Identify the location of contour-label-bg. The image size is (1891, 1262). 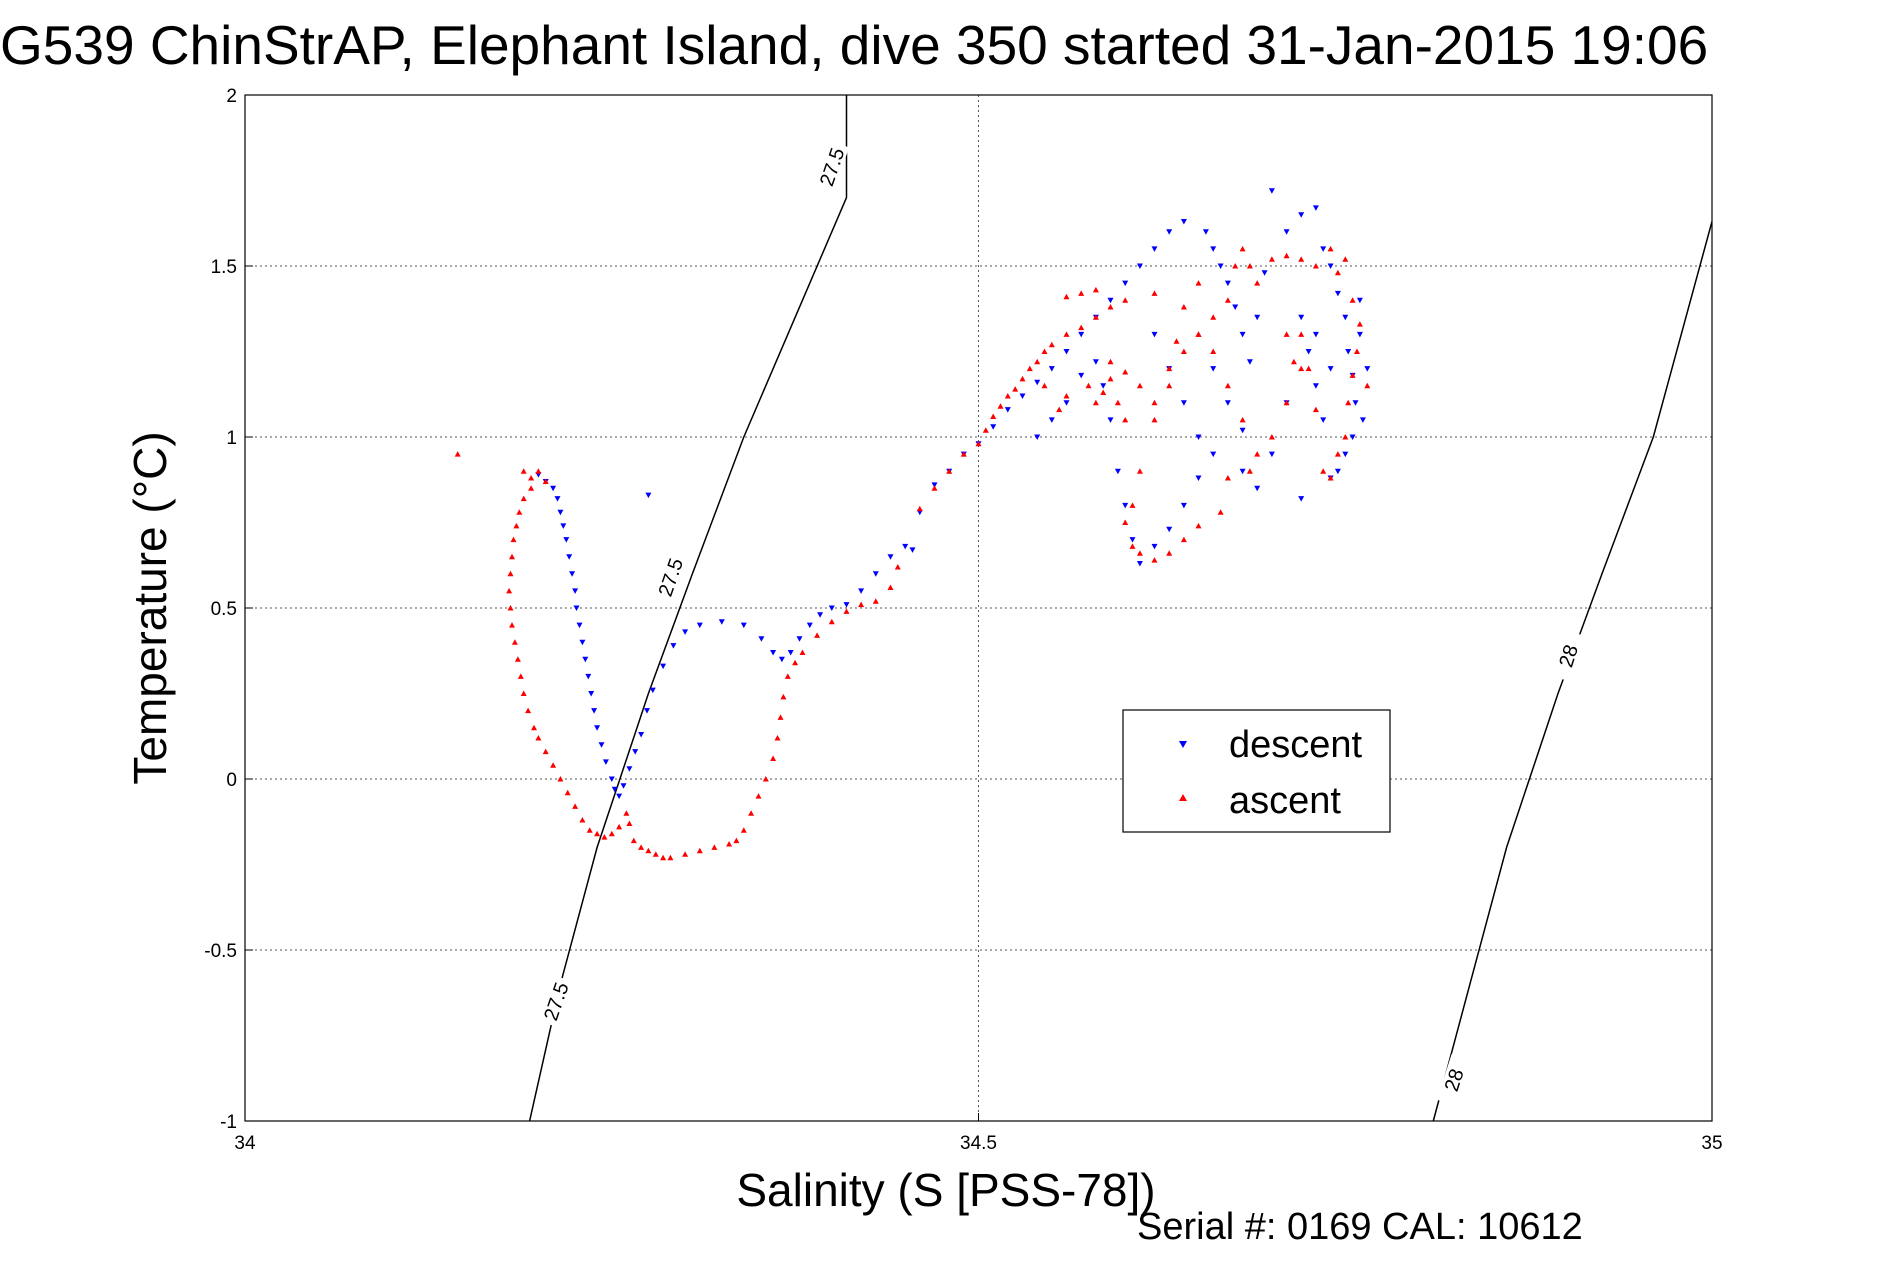
(670, 577).